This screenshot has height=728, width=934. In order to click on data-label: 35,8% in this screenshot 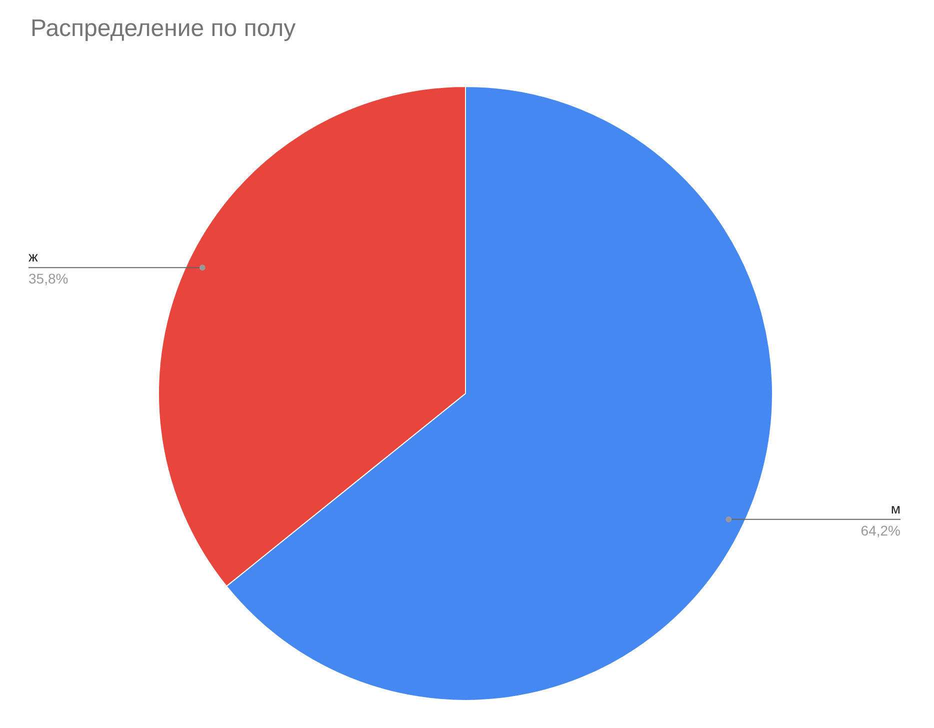, I will do `click(48, 278)`.